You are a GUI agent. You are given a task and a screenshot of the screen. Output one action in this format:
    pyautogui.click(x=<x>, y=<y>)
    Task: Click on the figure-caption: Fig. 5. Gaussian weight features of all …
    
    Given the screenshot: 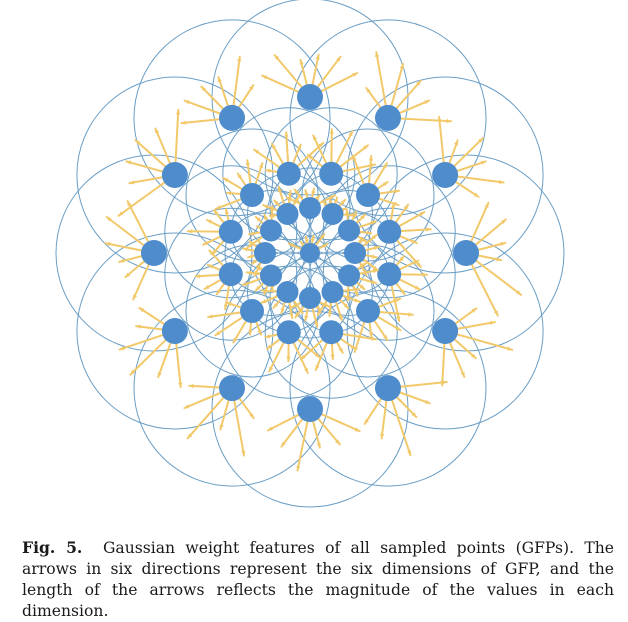 What is the action you would take?
    pyautogui.click(x=318, y=579)
    